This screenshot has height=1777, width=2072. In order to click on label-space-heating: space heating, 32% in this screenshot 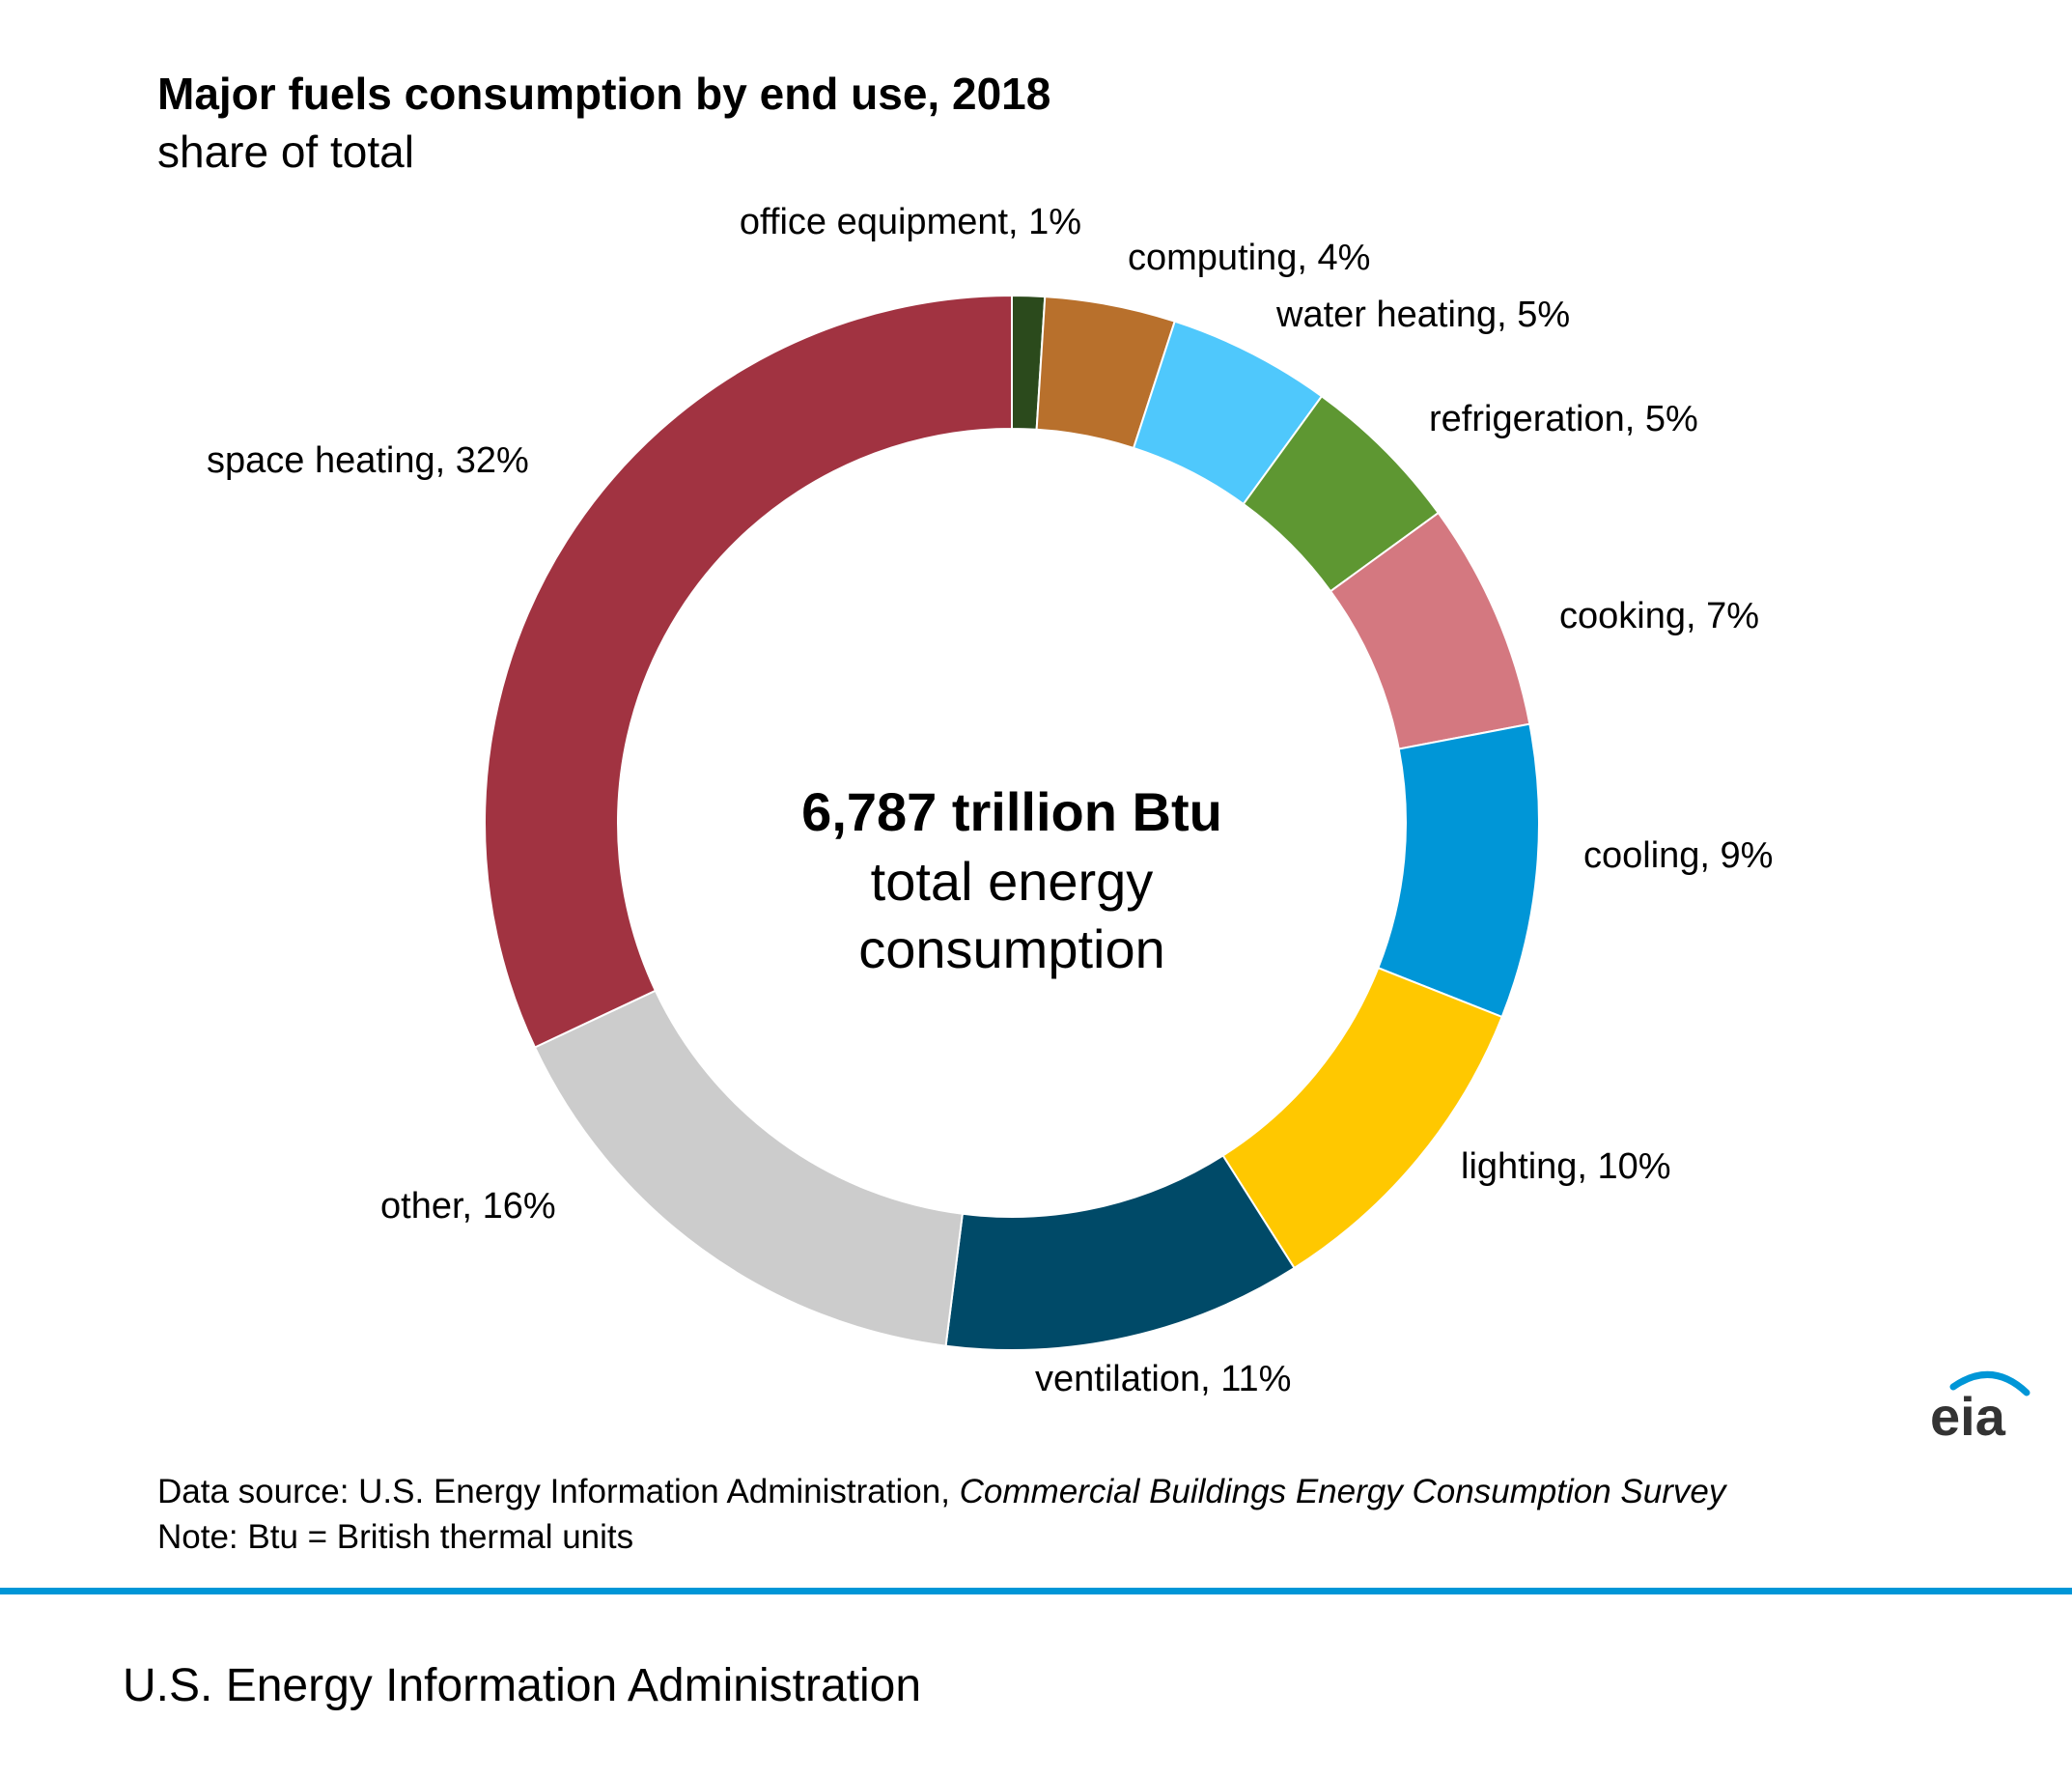, I will do `click(368, 460)`.